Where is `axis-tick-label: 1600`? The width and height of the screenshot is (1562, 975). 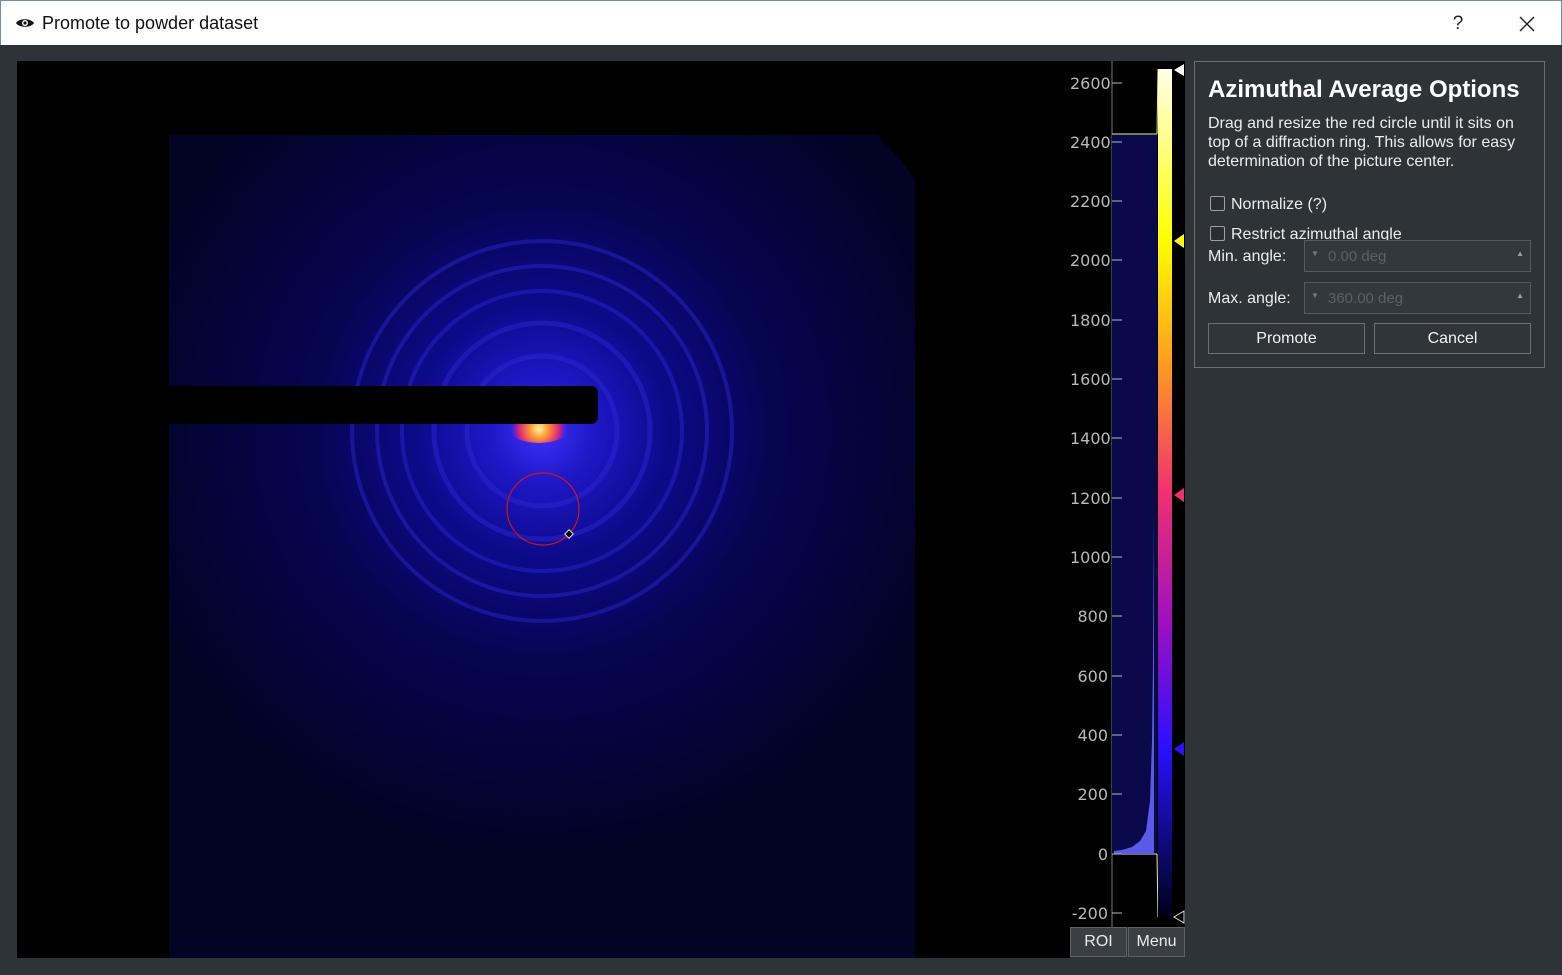 axis-tick-label: 1600 is located at coordinates (1090, 379).